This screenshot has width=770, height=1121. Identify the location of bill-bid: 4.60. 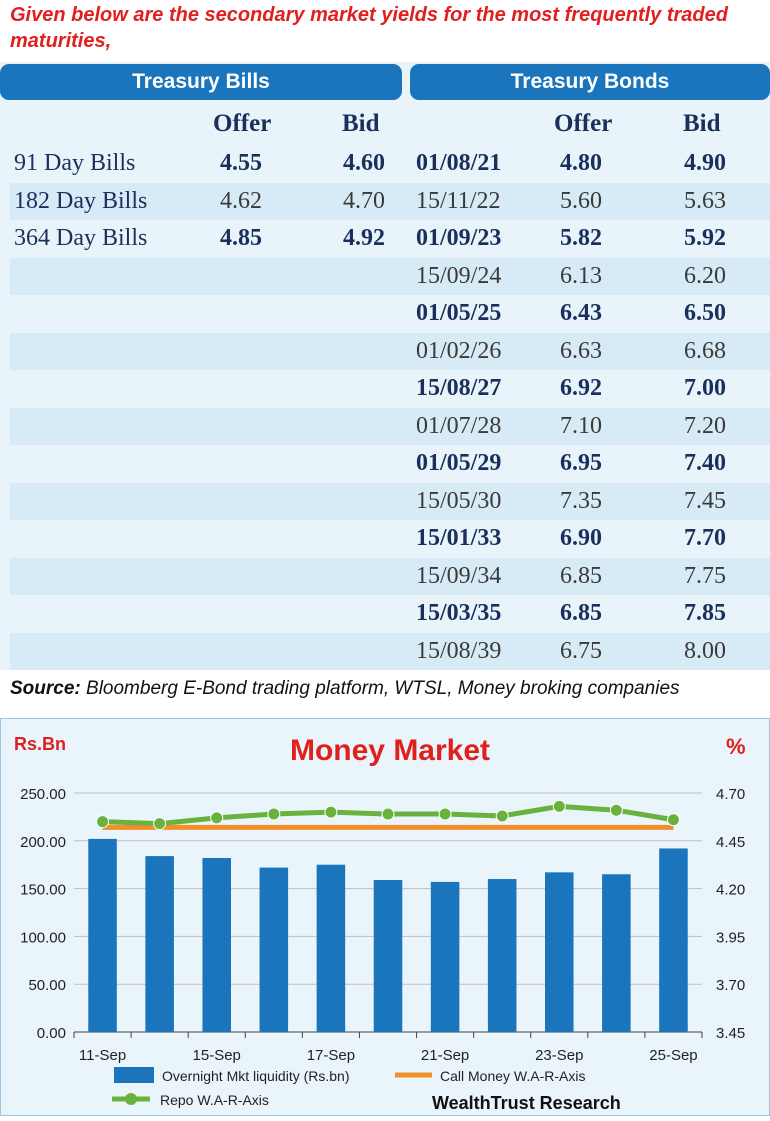
(364, 163).